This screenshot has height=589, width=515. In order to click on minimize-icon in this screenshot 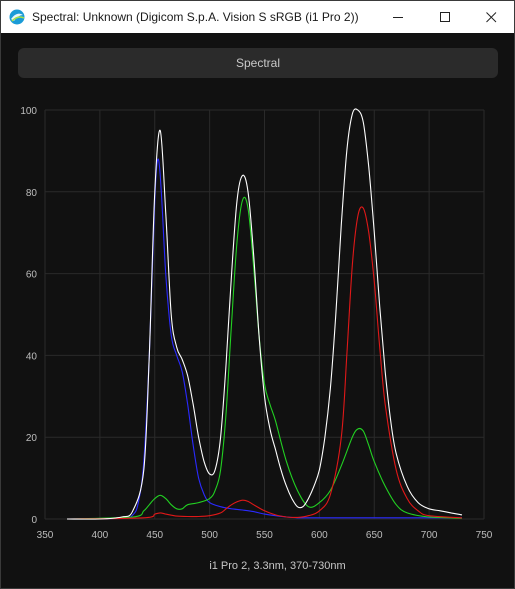, I will do `click(397, 17)`.